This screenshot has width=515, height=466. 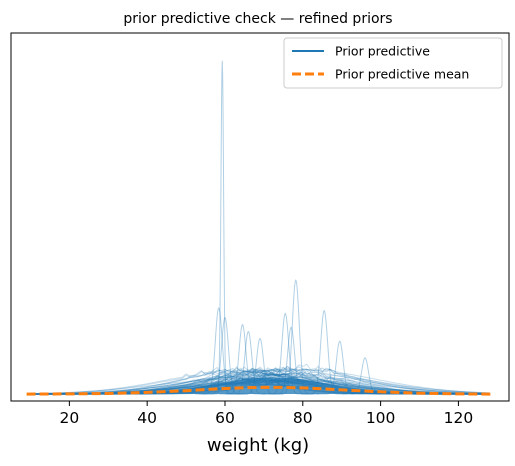 What do you see at coordinates (382, 51) in the screenshot?
I see `legend-label-prior-predictive: Prior predictive` at bounding box center [382, 51].